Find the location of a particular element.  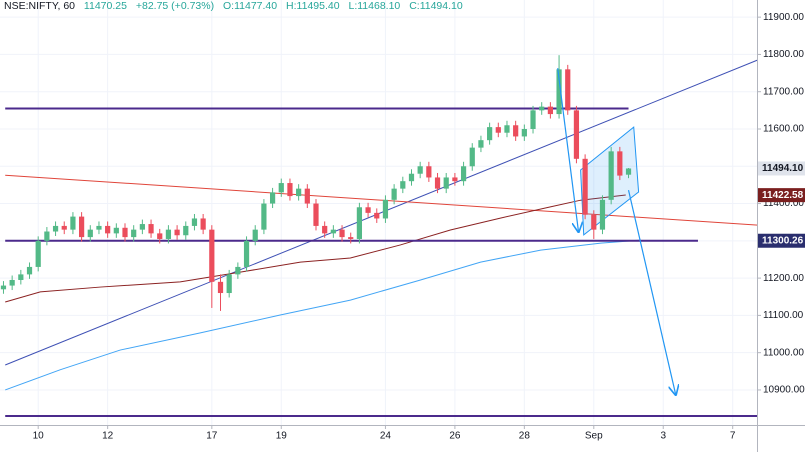

x-tick-label: 12 is located at coordinates (108, 436).